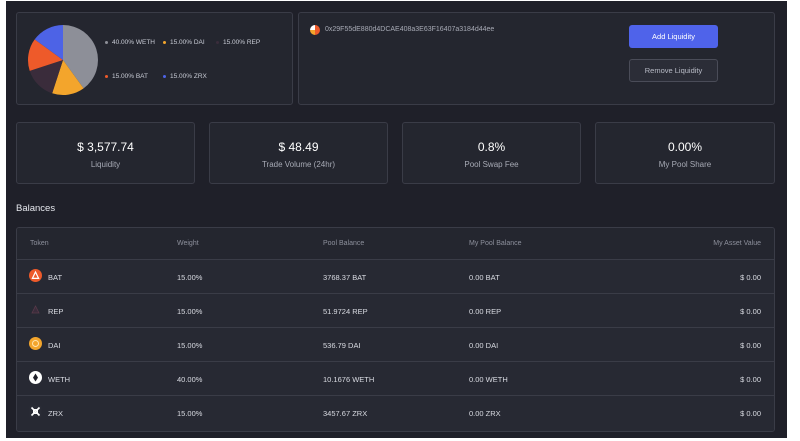 This screenshot has height=441, width=800. I want to click on swap-fee-label: Pool Swap Fee, so click(491, 164).